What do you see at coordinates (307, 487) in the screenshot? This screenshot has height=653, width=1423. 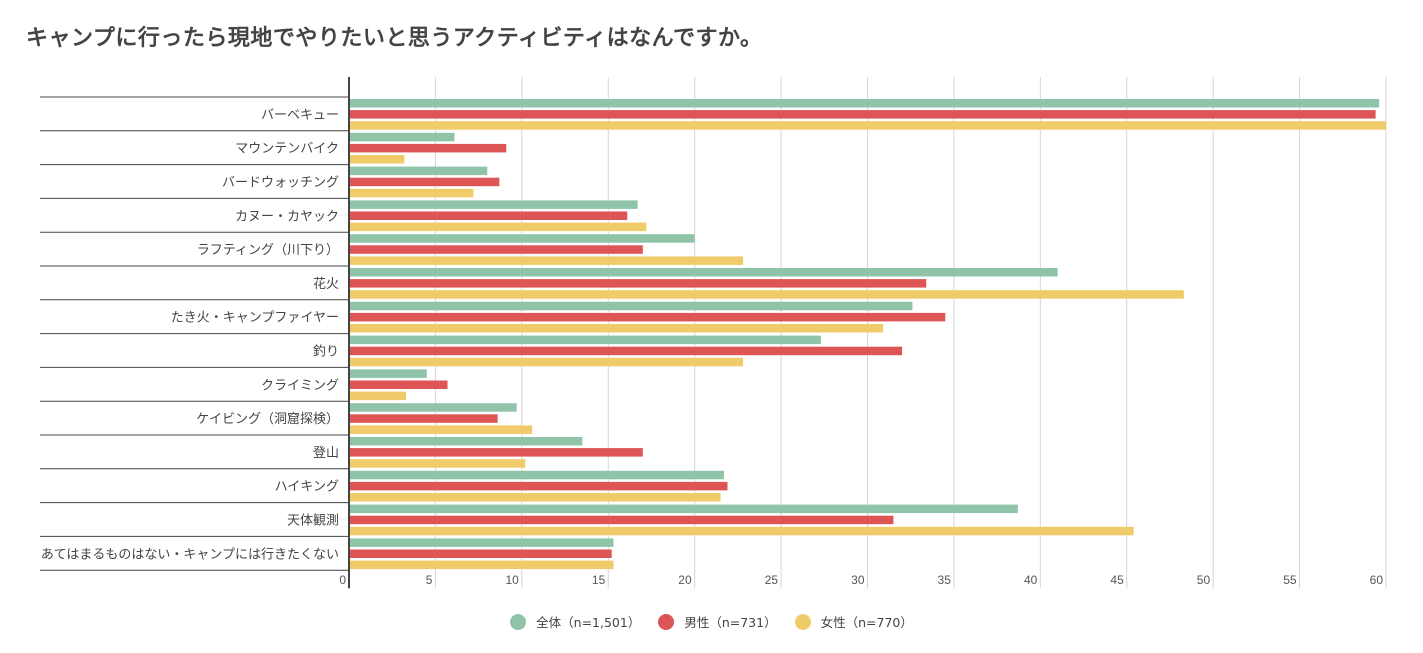 I see `category-label: ハイキング` at bounding box center [307, 487].